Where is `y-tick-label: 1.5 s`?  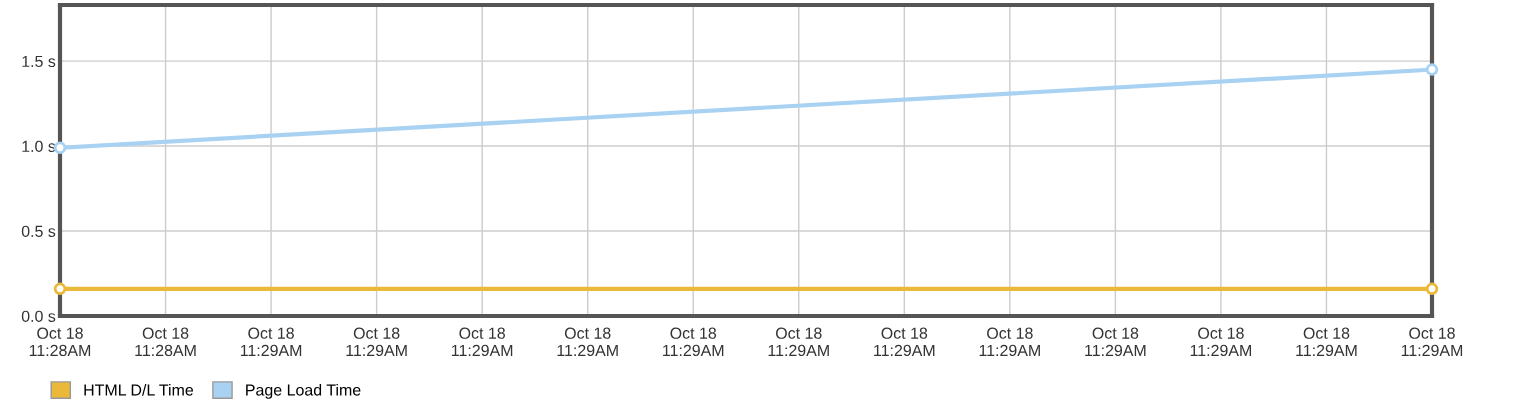
y-tick-label: 1.5 s is located at coordinates (39, 61).